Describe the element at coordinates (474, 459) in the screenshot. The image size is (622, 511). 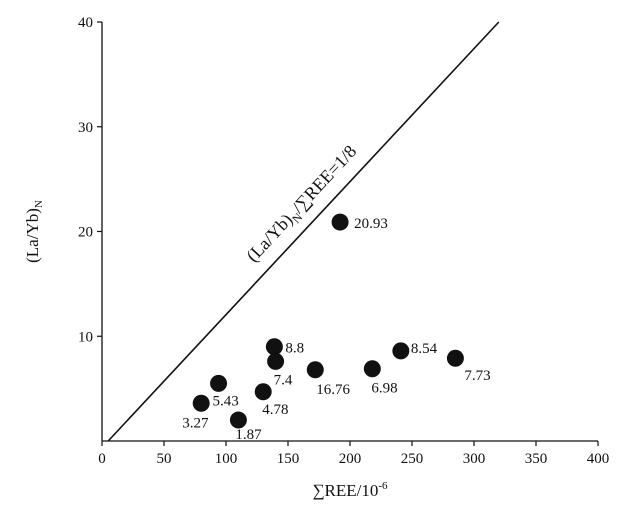
I see `x-tick-label: 300` at that location.